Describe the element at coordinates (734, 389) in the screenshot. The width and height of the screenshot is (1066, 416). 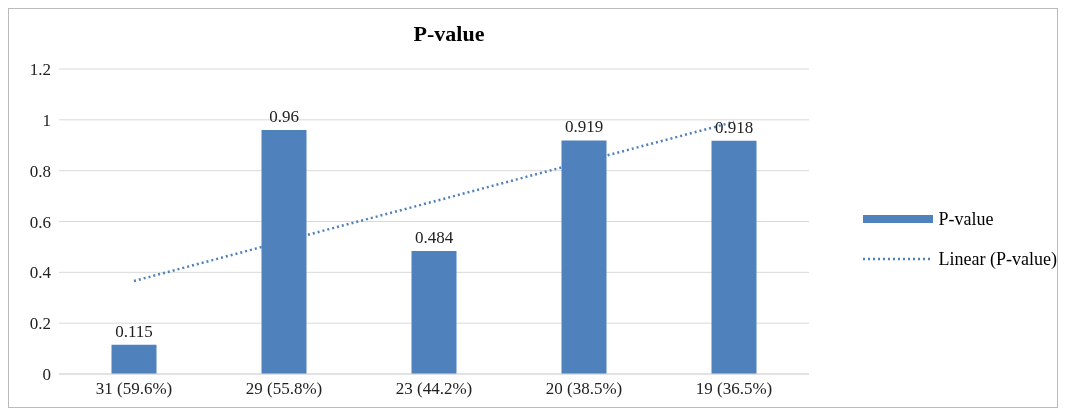
I see `x-tick-label: 19 (36.5%)` at that location.